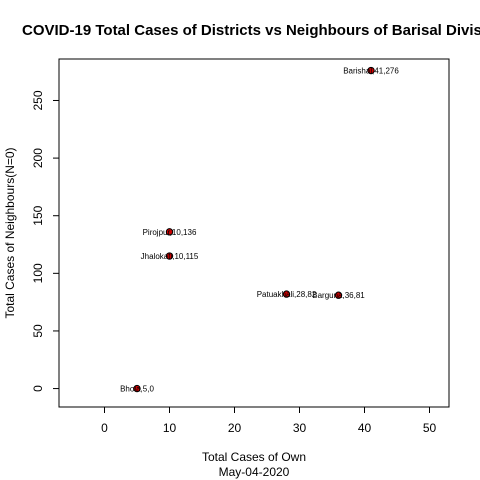 This screenshot has width=480, height=480. I want to click on x-axis: 0 10 20 30 40 50, so click(268, 421).